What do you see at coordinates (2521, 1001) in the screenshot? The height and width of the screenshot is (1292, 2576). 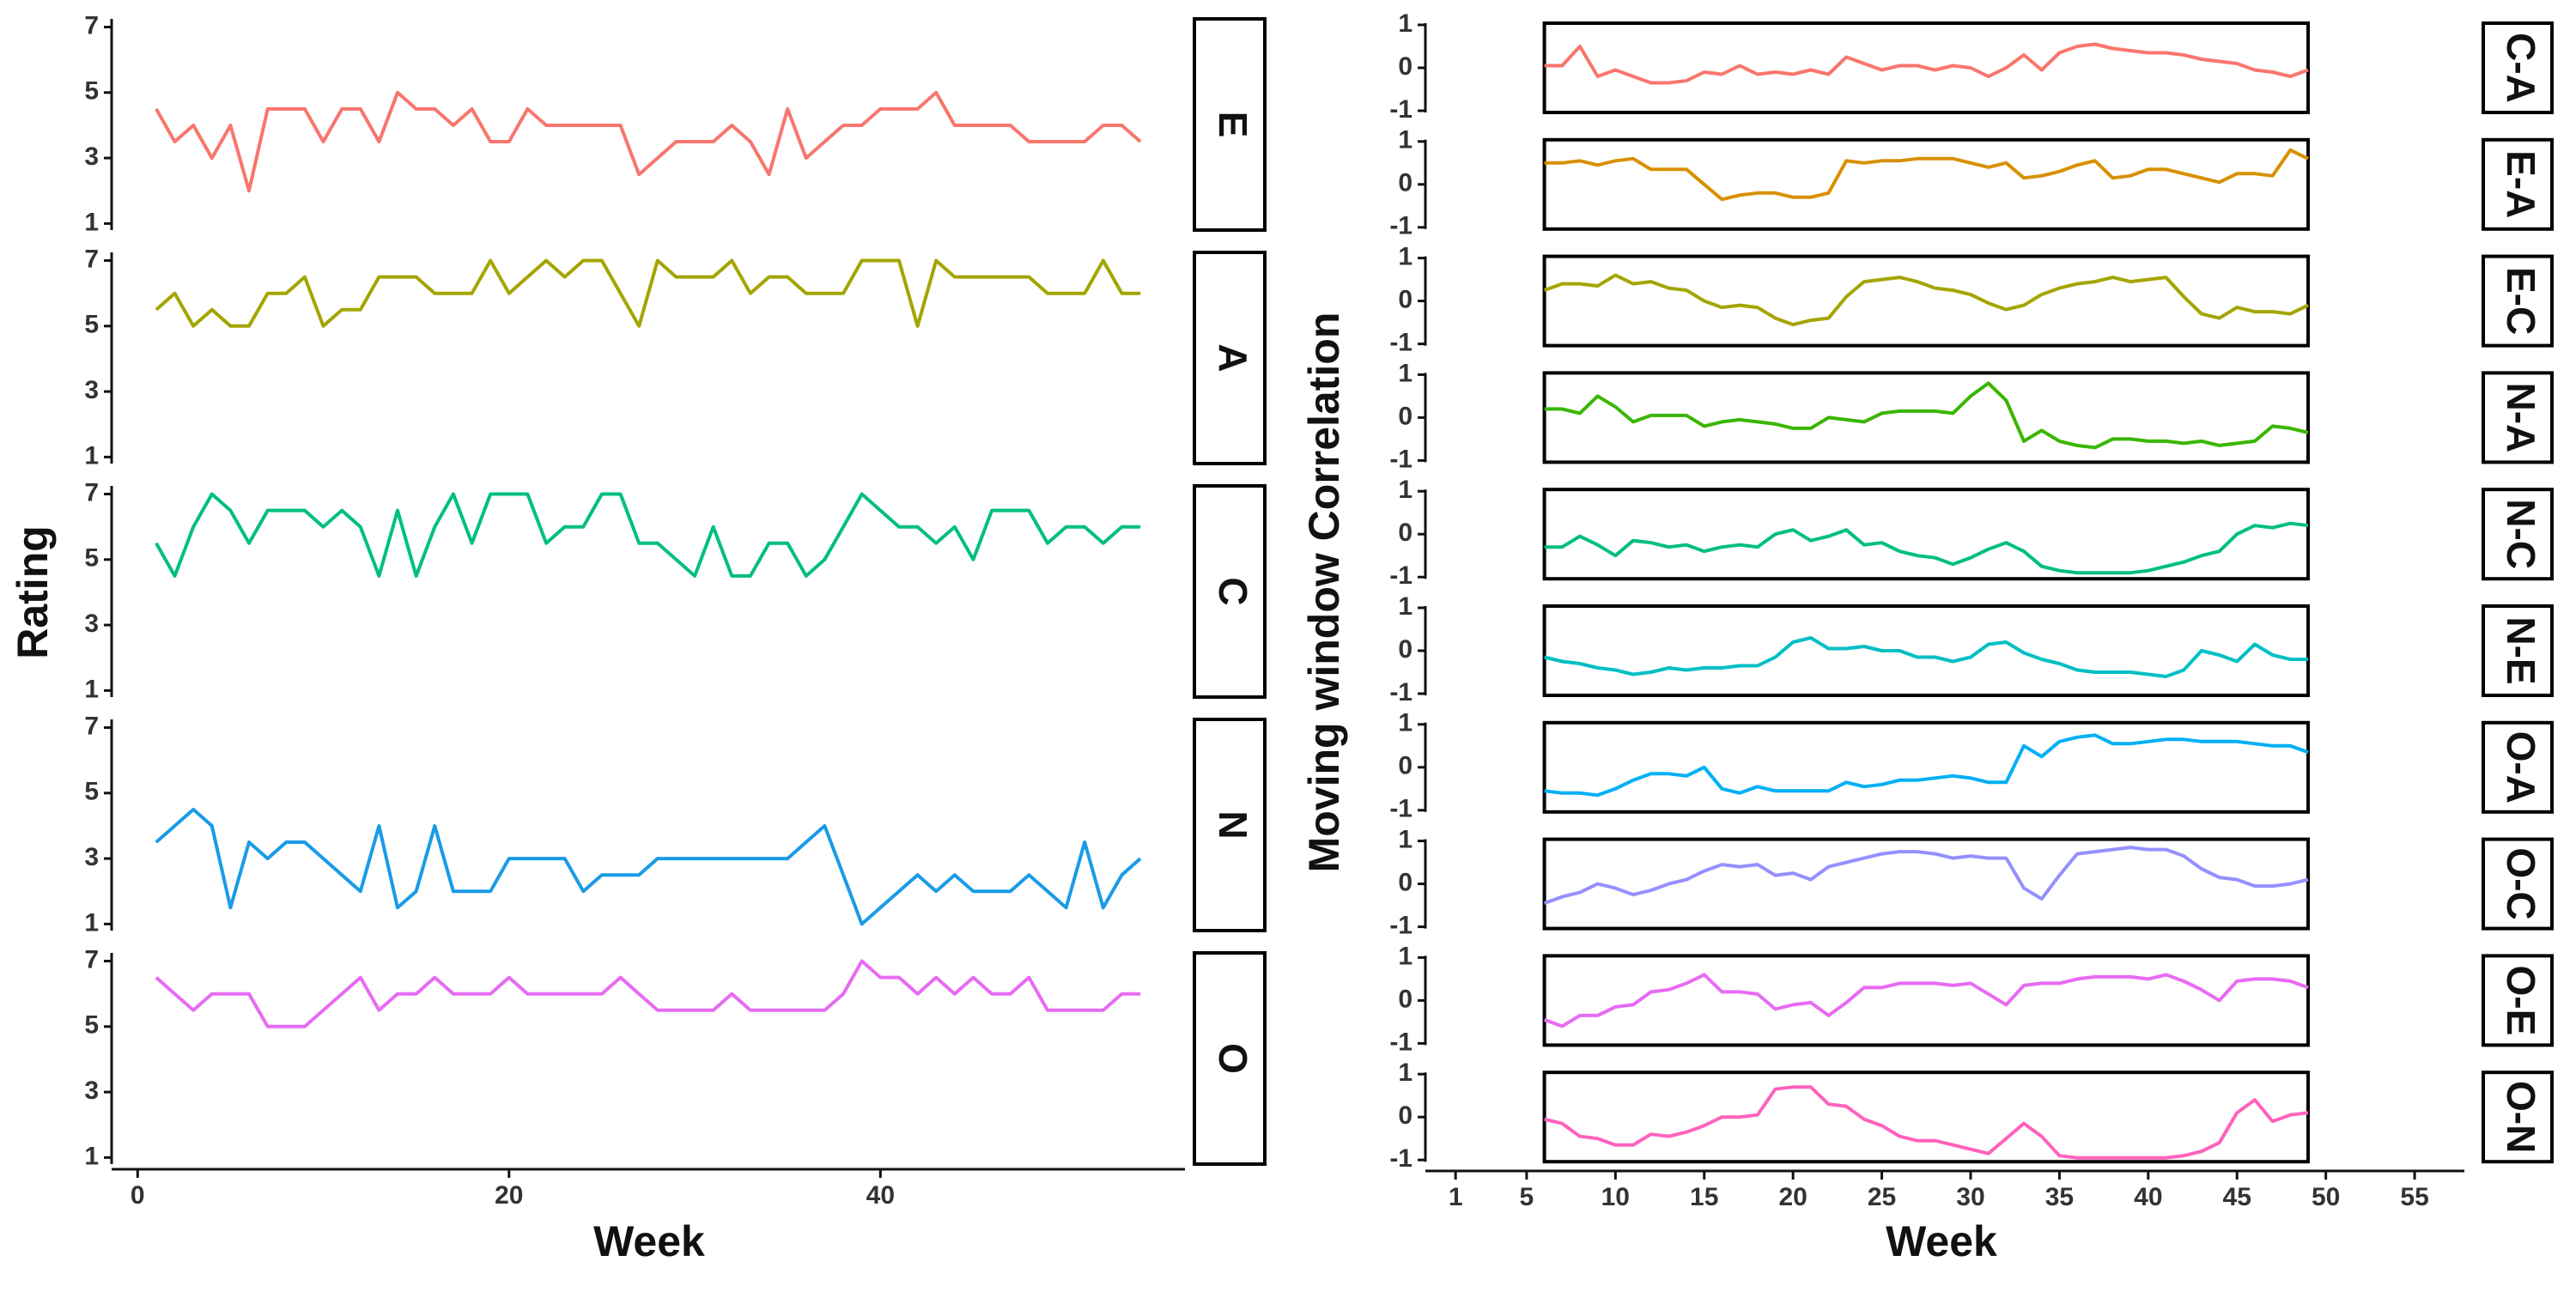 I see `facet-label: O-E` at bounding box center [2521, 1001].